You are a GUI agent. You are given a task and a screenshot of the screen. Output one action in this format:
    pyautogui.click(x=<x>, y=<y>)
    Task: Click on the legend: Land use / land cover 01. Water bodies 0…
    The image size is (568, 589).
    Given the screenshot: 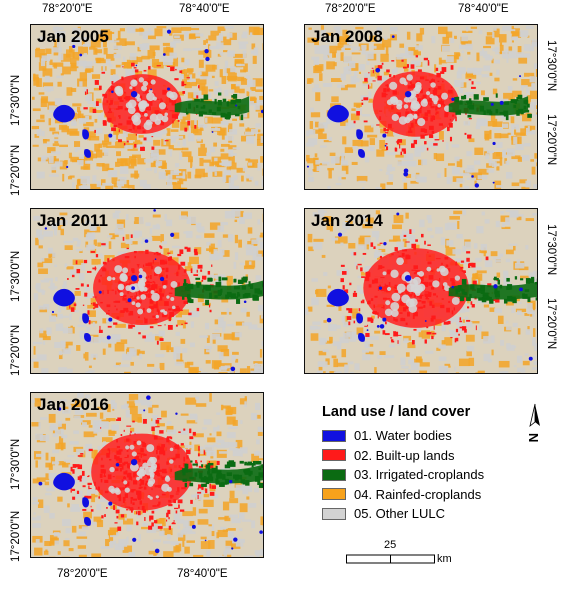 What is the action you would take?
    pyautogui.click(x=422, y=464)
    